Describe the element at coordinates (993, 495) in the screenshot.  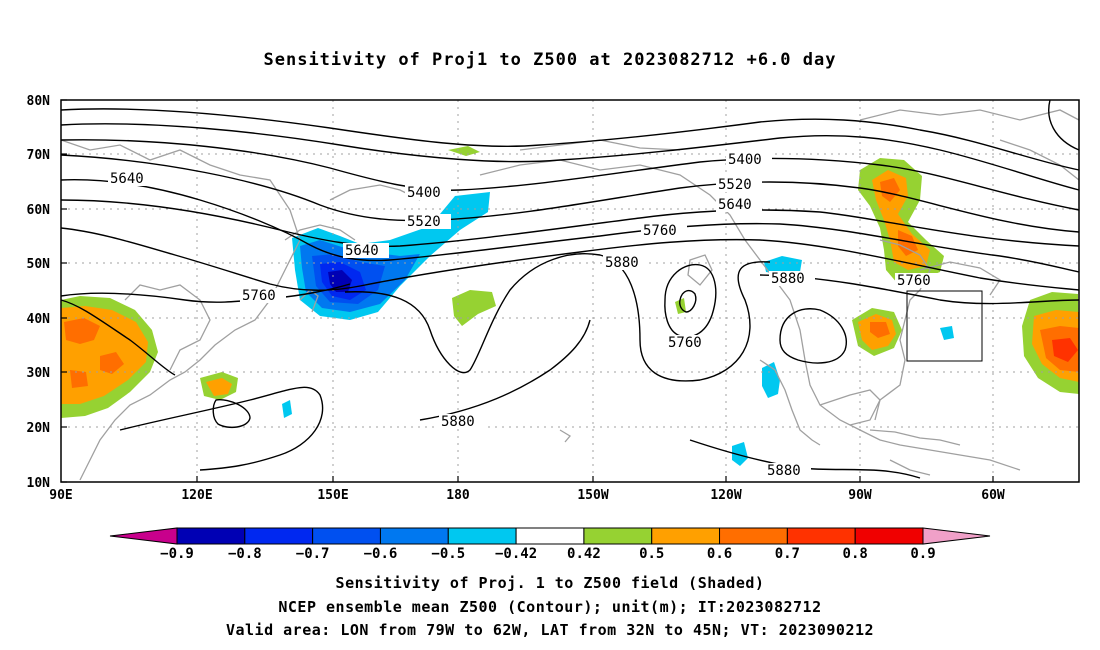
I see `lon-label: 60W` at that location.